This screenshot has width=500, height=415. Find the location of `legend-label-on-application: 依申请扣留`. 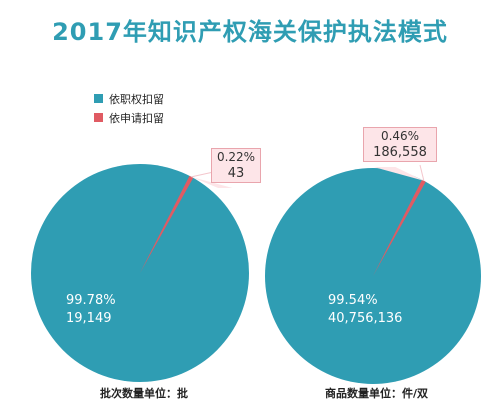

legend-label-on-application: 依申请扣留 is located at coordinates (136, 118).